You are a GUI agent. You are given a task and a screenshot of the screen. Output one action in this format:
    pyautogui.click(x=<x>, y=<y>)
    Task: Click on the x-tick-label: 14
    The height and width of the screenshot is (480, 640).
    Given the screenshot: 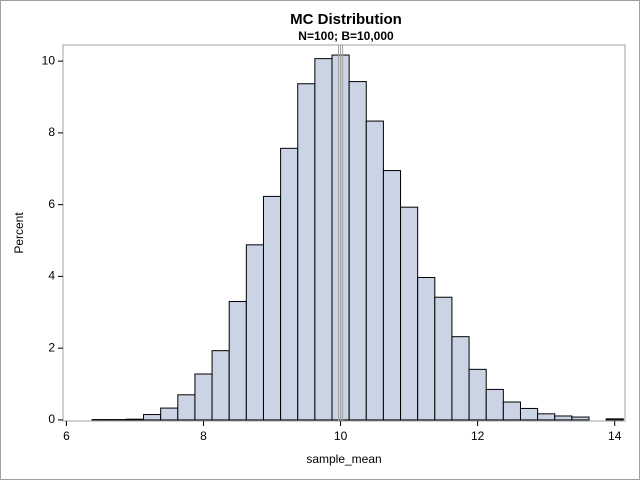 What is the action you would take?
    pyautogui.click(x=615, y=436)
    